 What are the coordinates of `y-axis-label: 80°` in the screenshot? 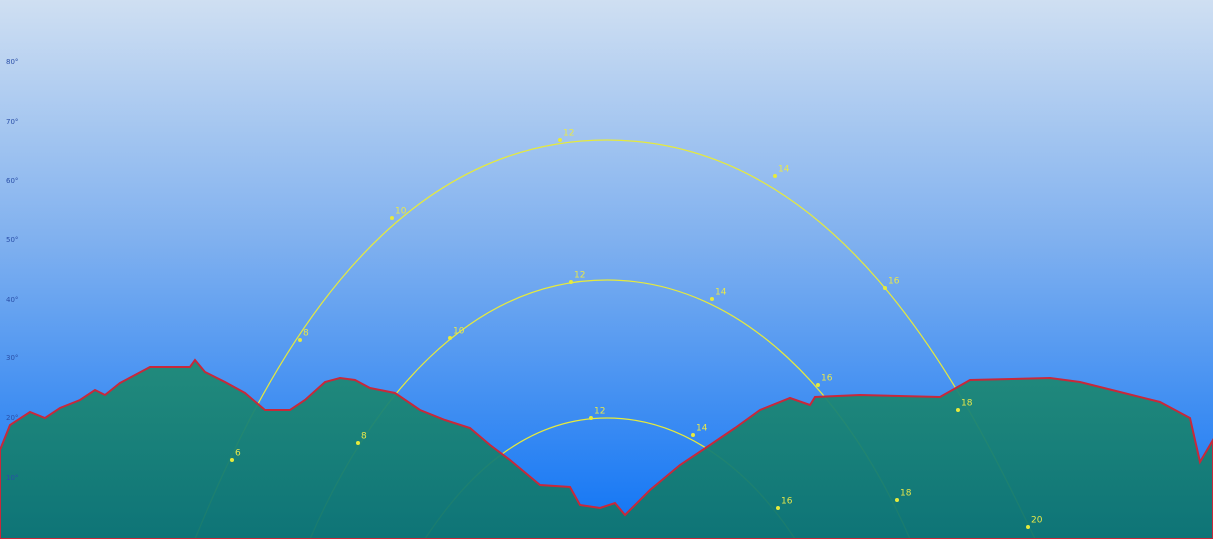 It's located at (12, 62).